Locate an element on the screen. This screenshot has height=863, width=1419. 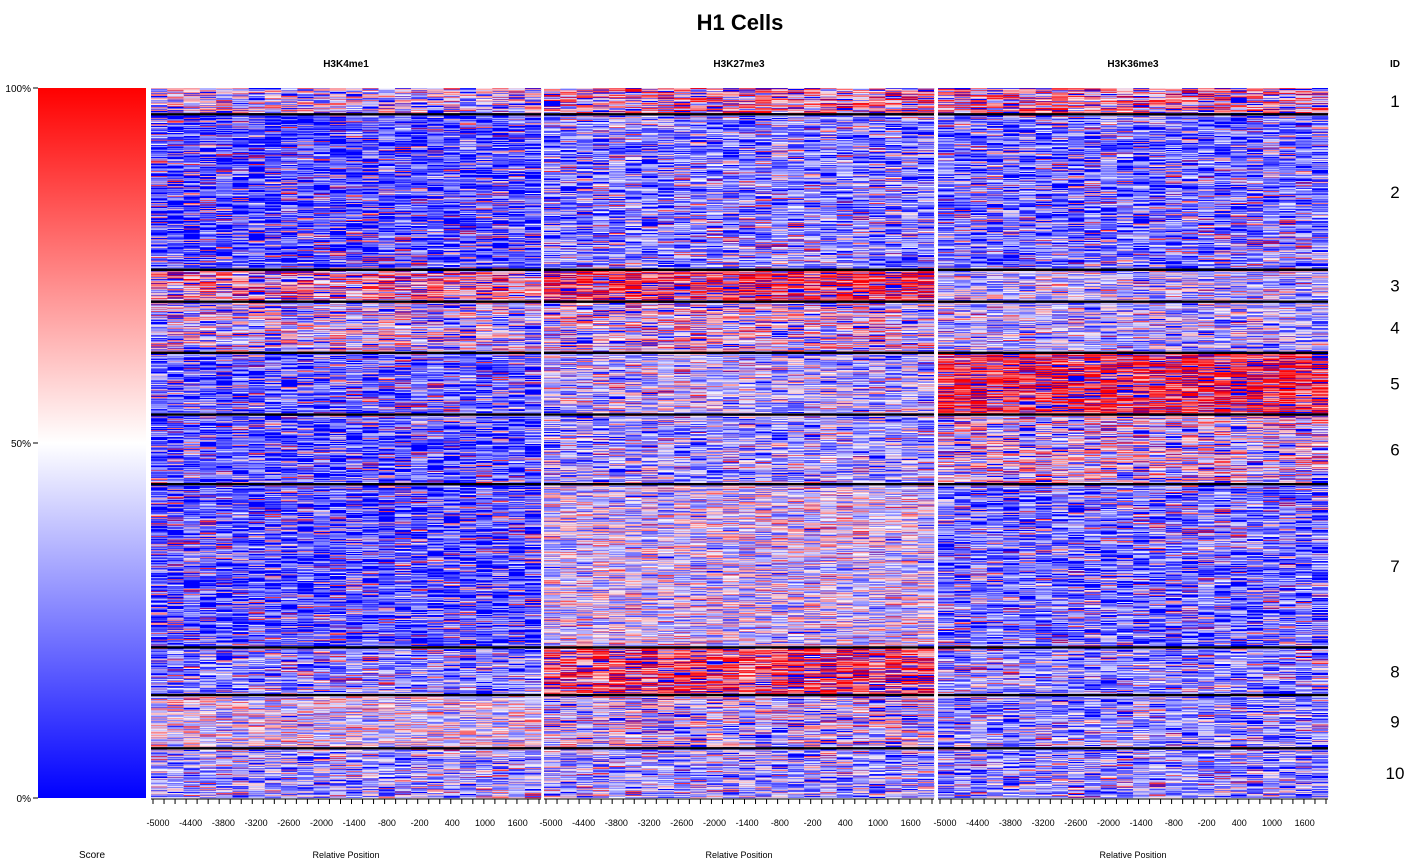
scale-label-bottom: 0% is located at coordinates (24, 799).